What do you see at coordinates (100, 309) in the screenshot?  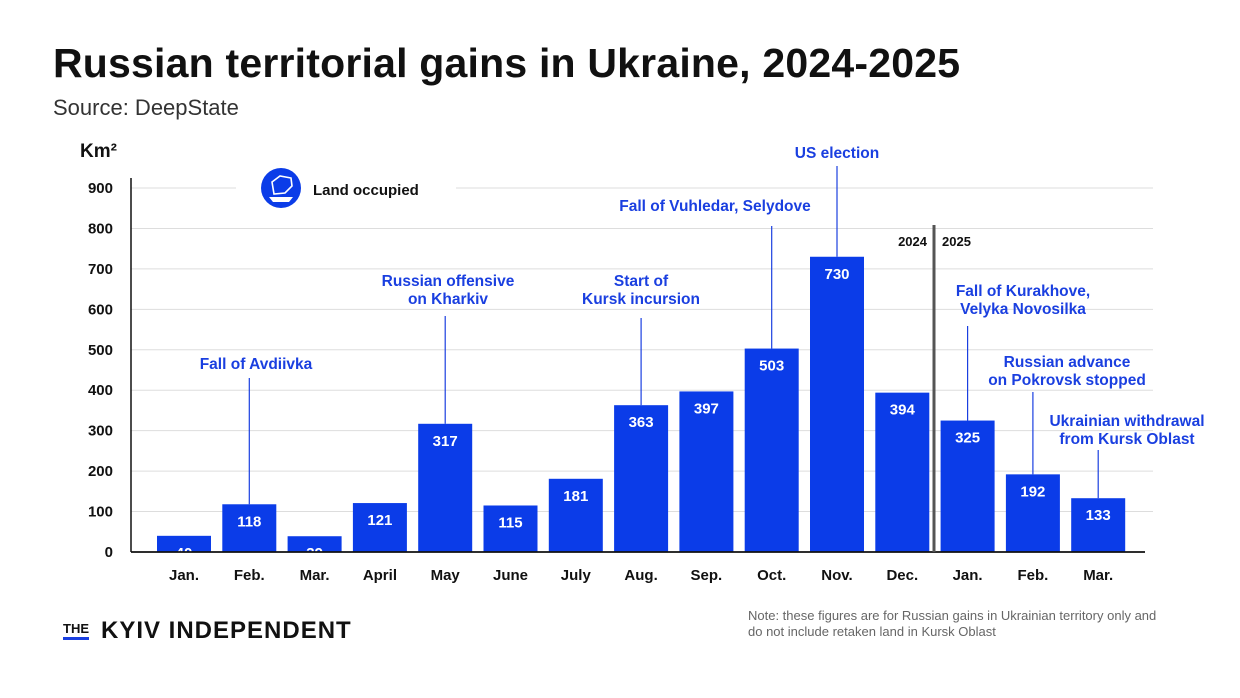 I see `y-tick-label-600: 600` at bounding box center [100, 309].